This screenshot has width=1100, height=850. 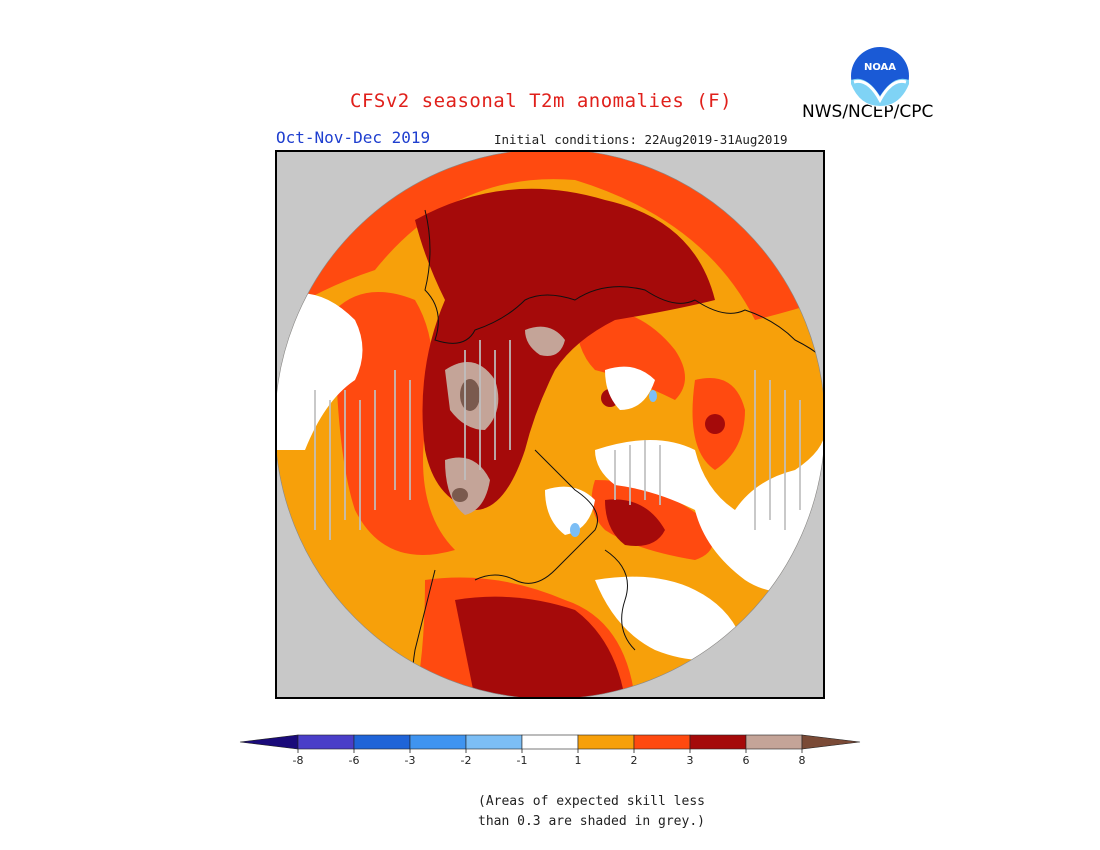 What do you see at coordinates (298, 760) in the screenshot?
I see `legend-tick-label: -8` at bounding box center [298, 760].